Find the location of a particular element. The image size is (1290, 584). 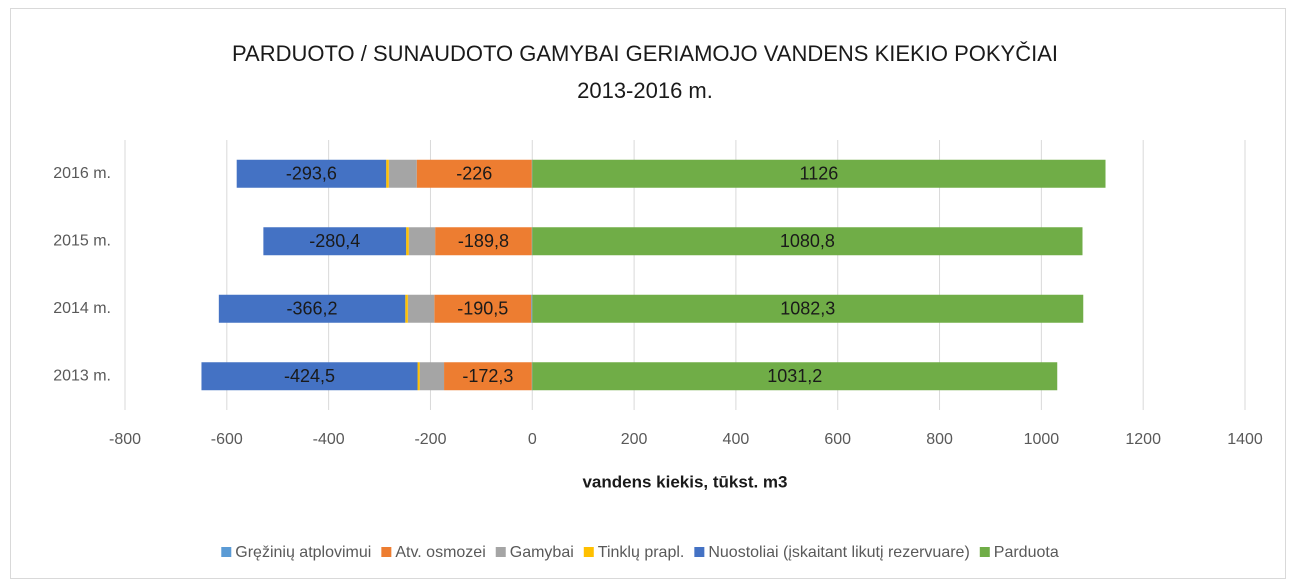

data-label: 1082,3 is located at coordinates (807, 309).